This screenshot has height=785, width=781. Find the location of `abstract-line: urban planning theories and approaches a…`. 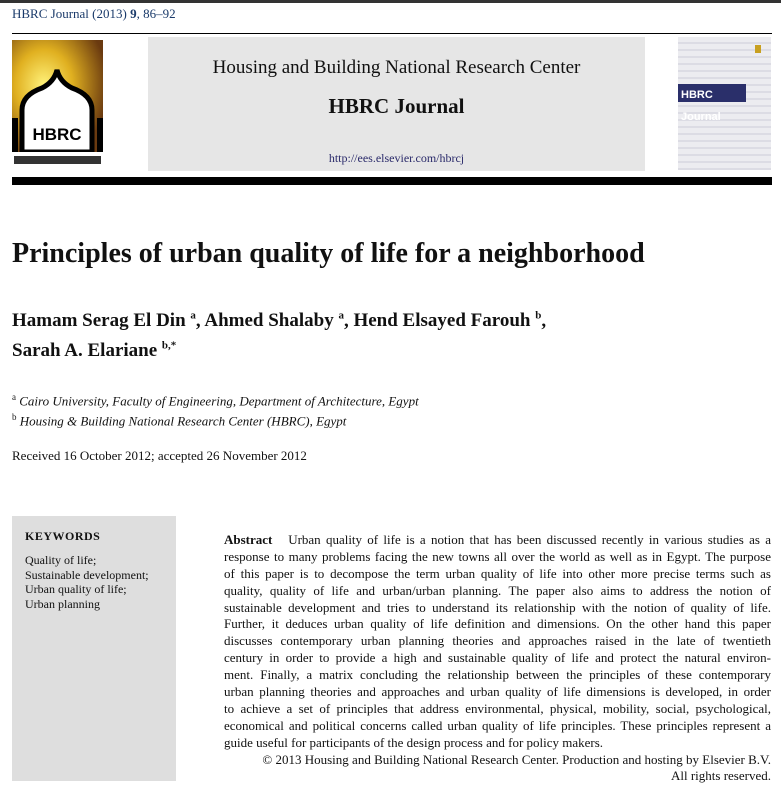

abstract-line: urban planning theories and approaches a… is located at coordinates (497, 692).